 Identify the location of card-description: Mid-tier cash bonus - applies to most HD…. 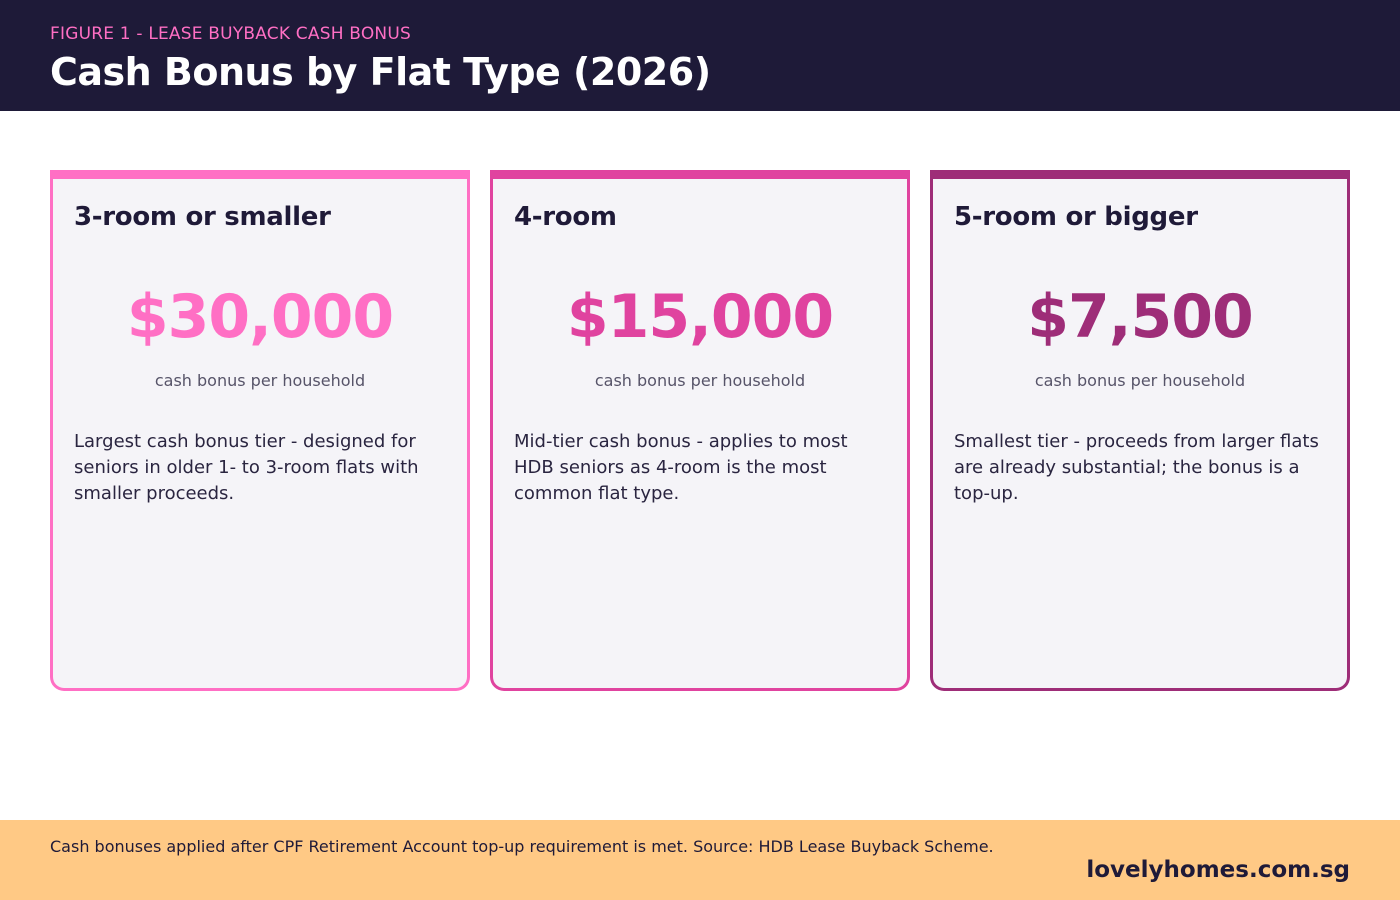
(681, 467).